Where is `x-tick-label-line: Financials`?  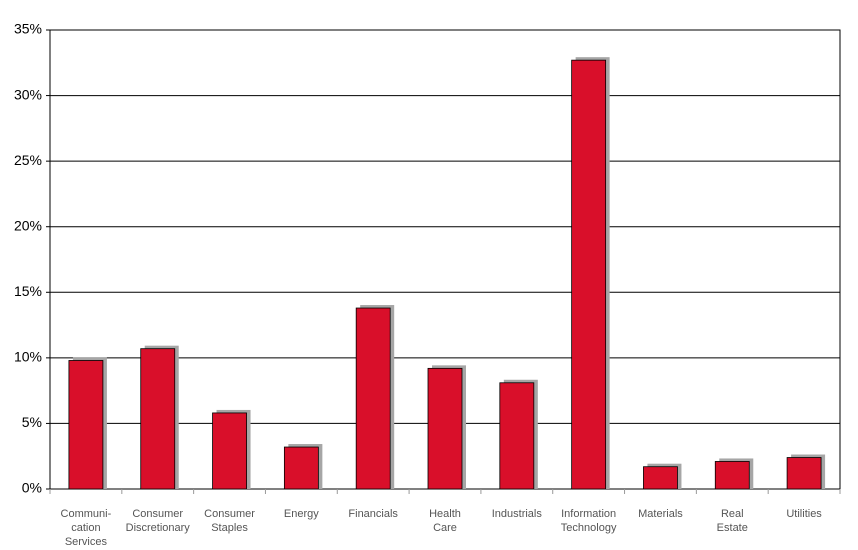 x-tick-label-line: Financials is located at coordinates (373, 514).